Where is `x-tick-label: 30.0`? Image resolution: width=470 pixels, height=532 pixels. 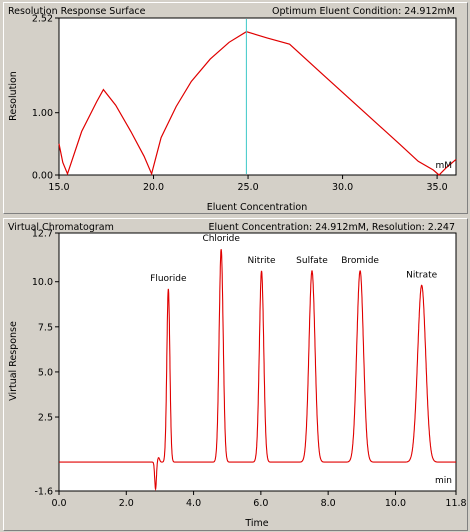
x-tick-label: 30.0 is located at coordinates (342, 187).